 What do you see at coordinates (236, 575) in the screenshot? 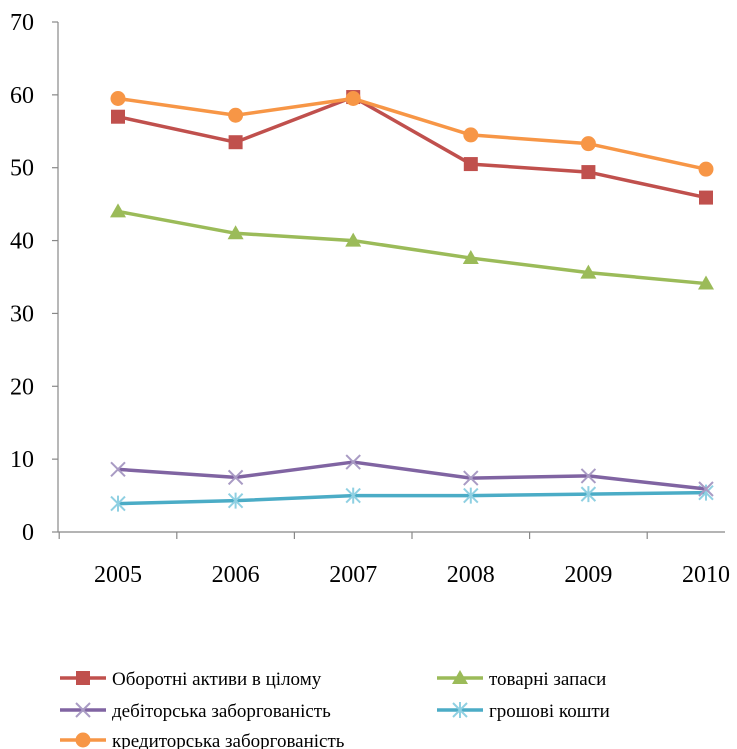
I see `x-tick-label: 2006` at bounding box center [236, 575].